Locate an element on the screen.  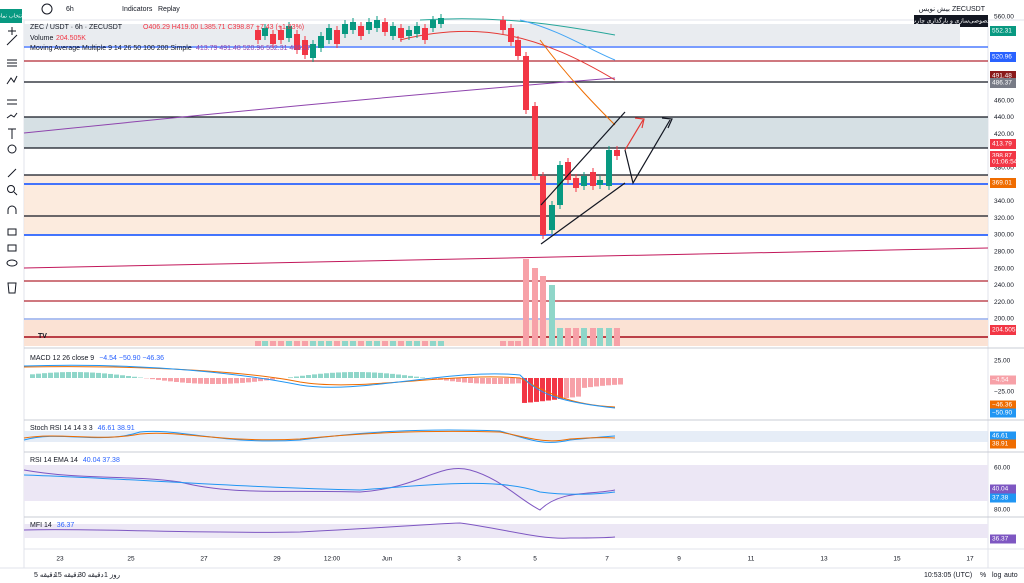
time-label: 5 is located at coordinates (535, 559).